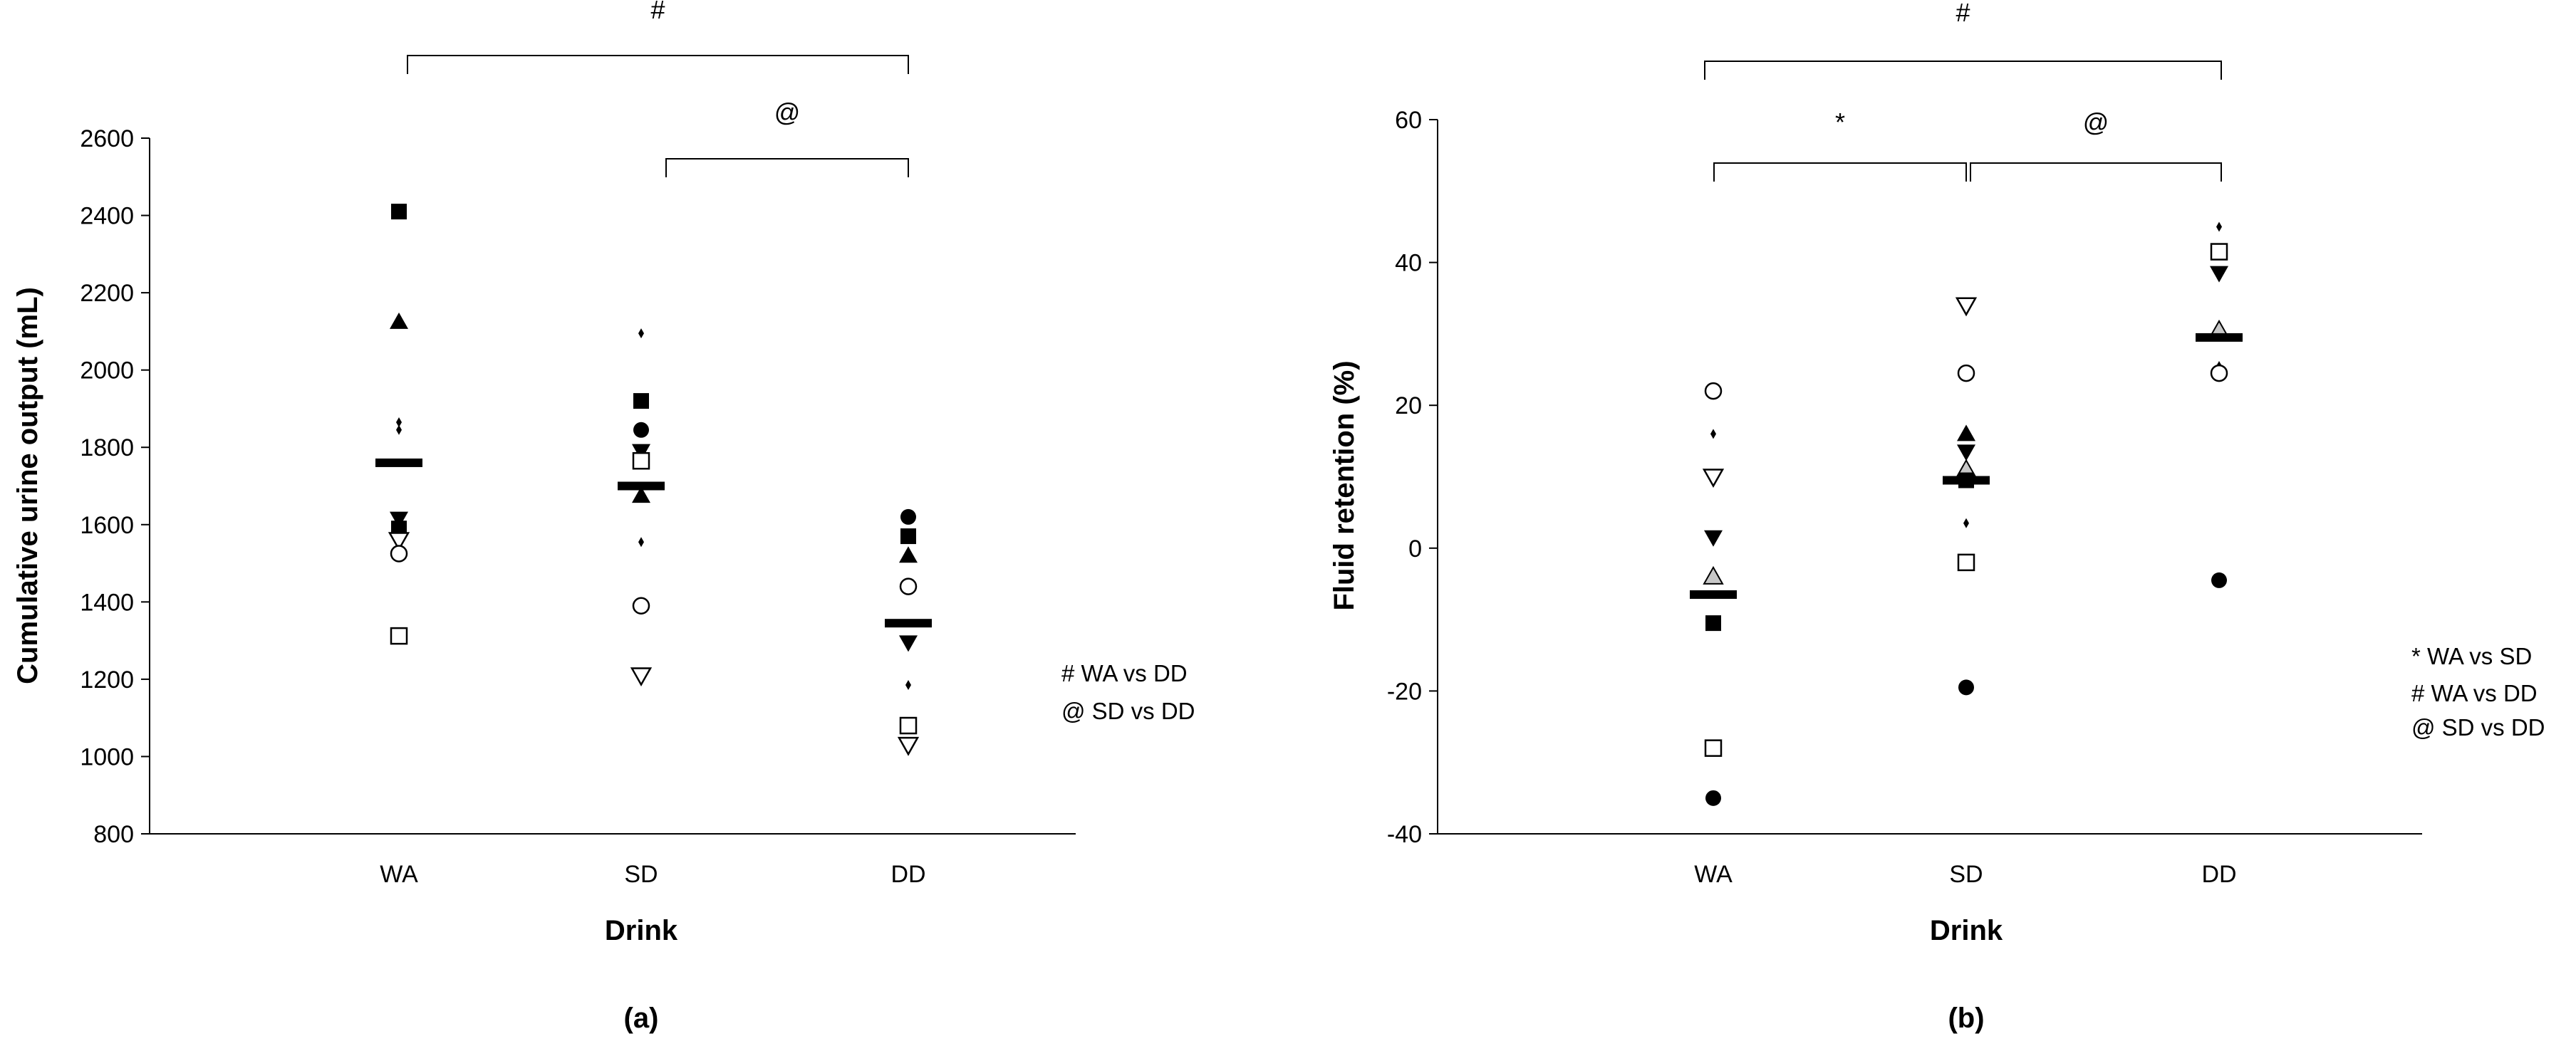  I want to click on y-tick-label: 2600, so click(107, 138).